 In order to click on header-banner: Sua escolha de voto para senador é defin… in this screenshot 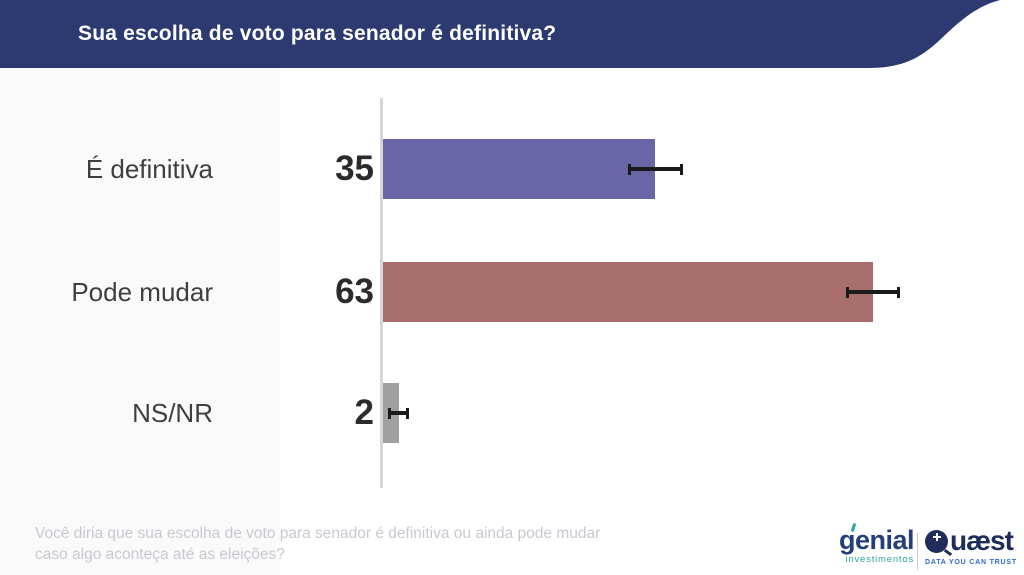, I will do `click(512, 34)`.